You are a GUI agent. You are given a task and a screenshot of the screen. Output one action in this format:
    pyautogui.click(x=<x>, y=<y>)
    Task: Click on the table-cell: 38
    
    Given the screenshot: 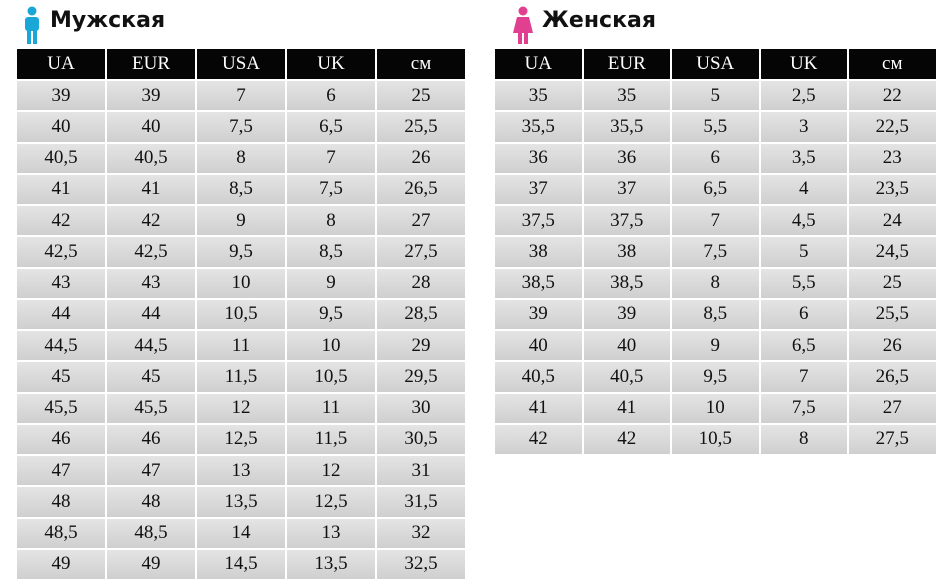 What is the action you would take?
    pyautogui.click(x=538, y=252)
    